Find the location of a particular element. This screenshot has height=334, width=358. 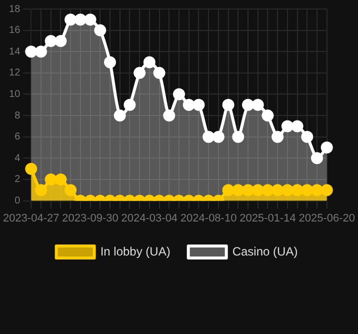

x-tick-label: 2024-03-04 is located at coordinates (149, 218).